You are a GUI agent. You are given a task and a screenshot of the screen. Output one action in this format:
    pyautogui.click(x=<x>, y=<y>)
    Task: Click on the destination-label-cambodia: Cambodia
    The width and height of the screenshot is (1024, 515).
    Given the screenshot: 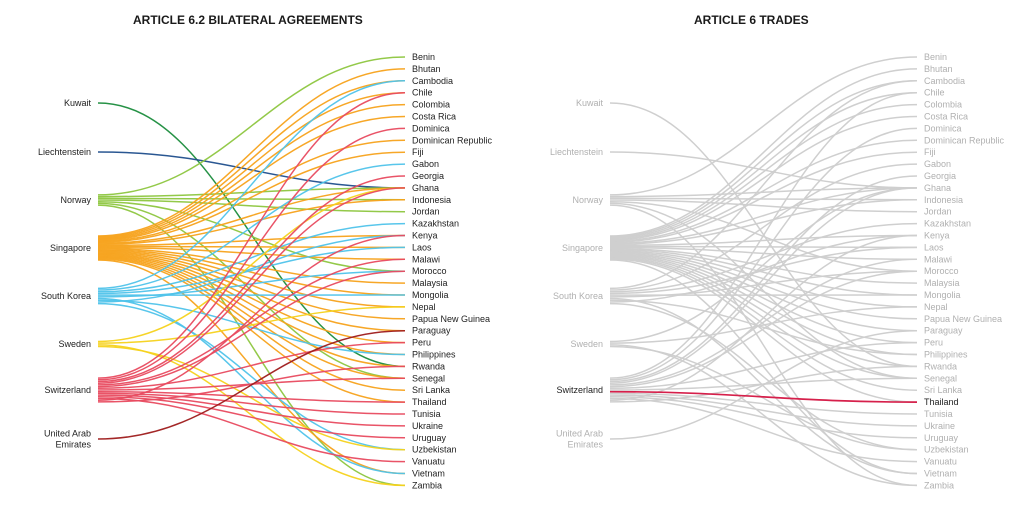 What is the action you would take?
    pyautogui.click(x=944, y=81)
    